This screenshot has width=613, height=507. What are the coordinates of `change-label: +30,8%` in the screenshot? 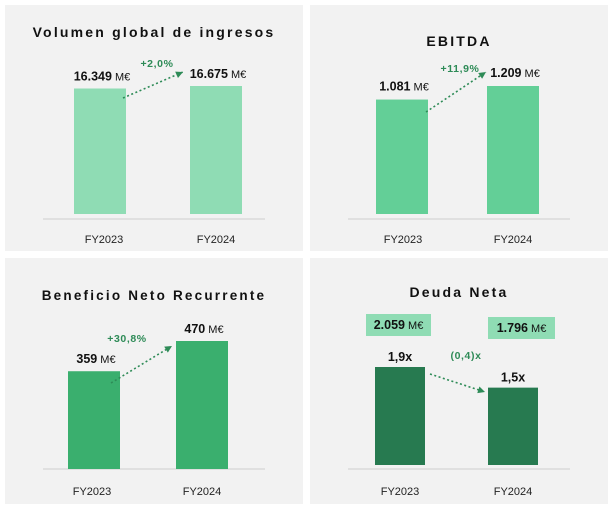 It's located at (127, 339).